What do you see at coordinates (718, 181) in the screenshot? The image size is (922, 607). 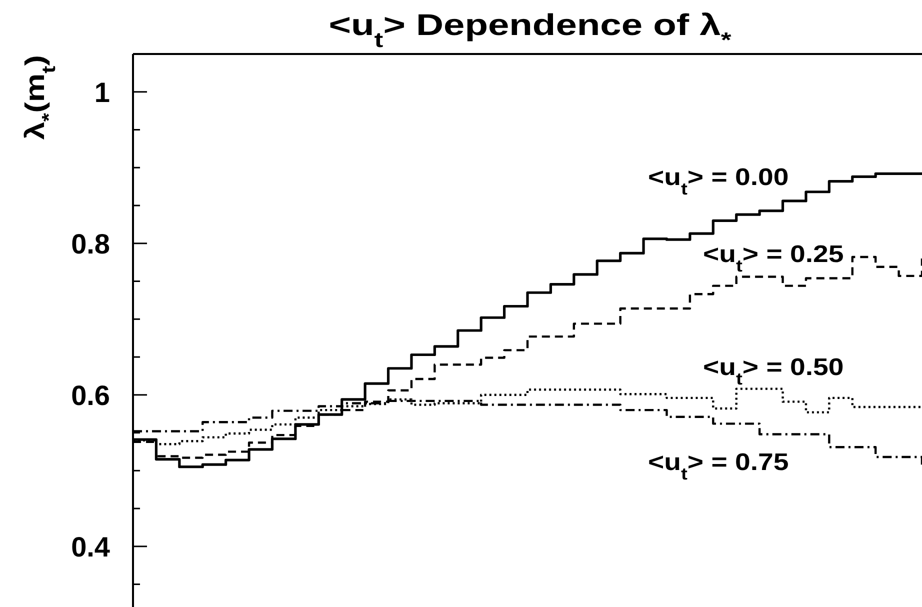 I see `series-label: <u$_{t}$> = 0.00` at bounding box center [718, 181].